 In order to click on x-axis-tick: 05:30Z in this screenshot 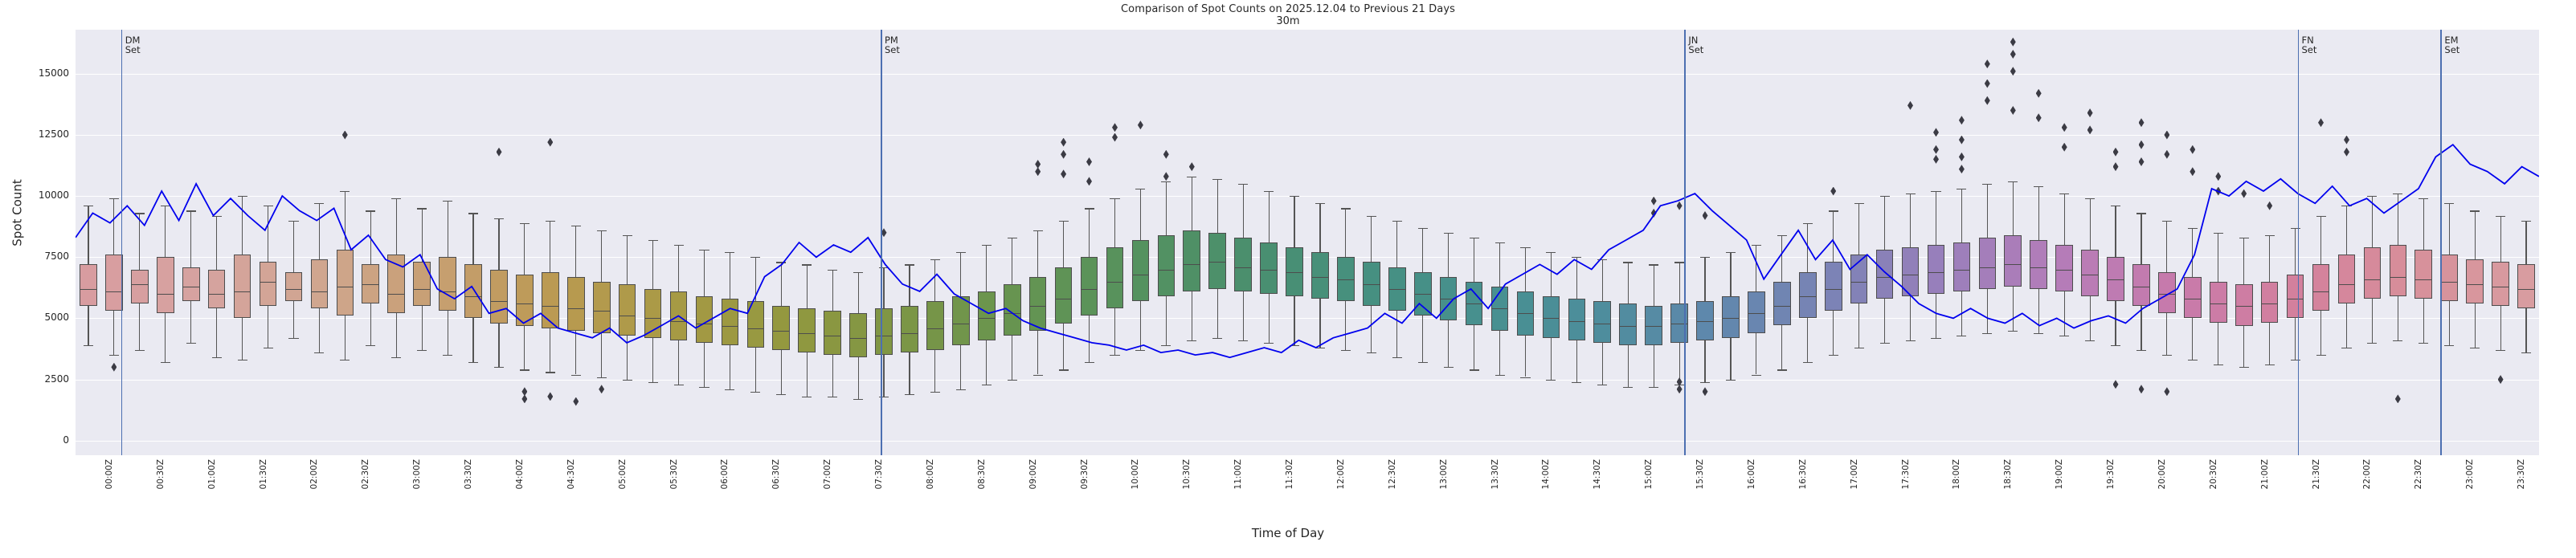, I will do `click(674, 474)`.